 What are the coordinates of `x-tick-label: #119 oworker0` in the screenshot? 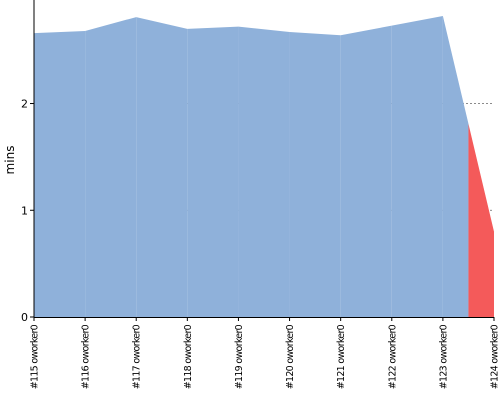 It's located at (239, 356).